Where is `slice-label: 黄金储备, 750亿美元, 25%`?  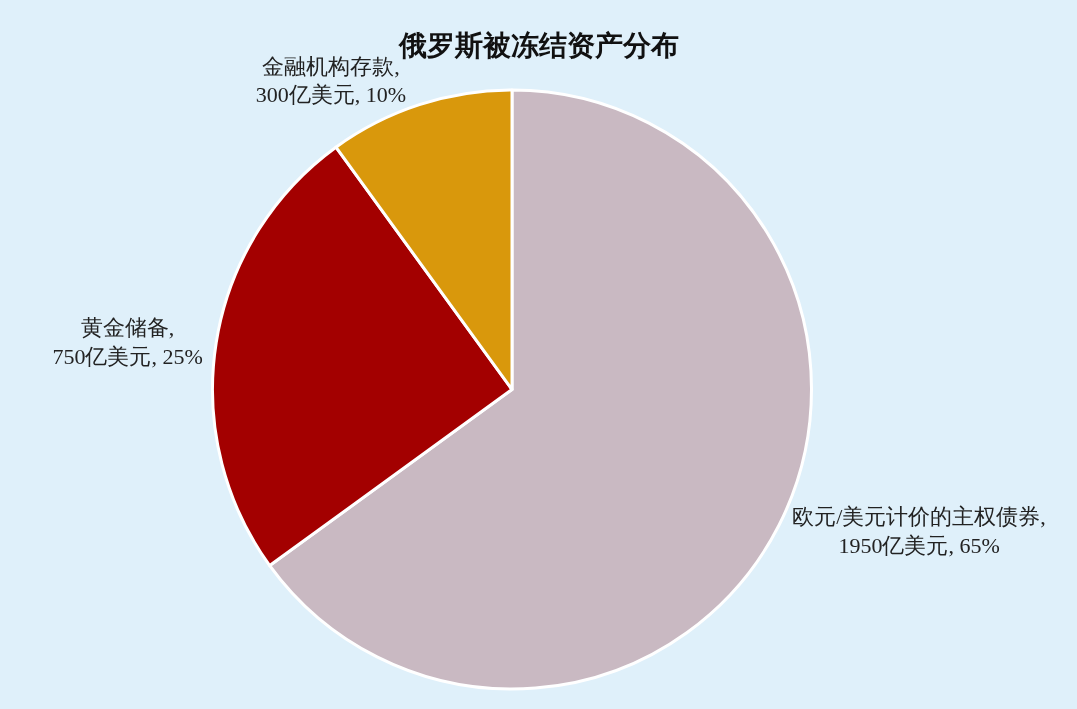
slice-label: 黄金储备, 750亿美元, 25% is located at coordinates (127, 342).